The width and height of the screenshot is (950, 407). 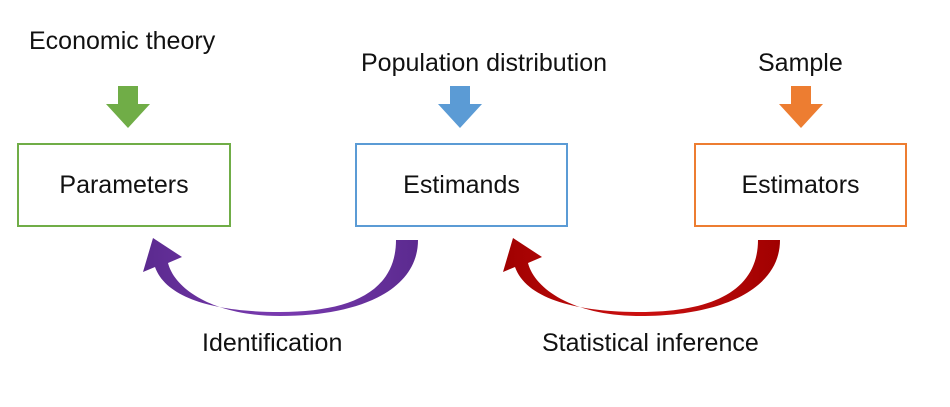 What do you see at coordinates (272, 343) in the screenshot?
I see `identification-label: Identification` at bounding box center [272, 343].